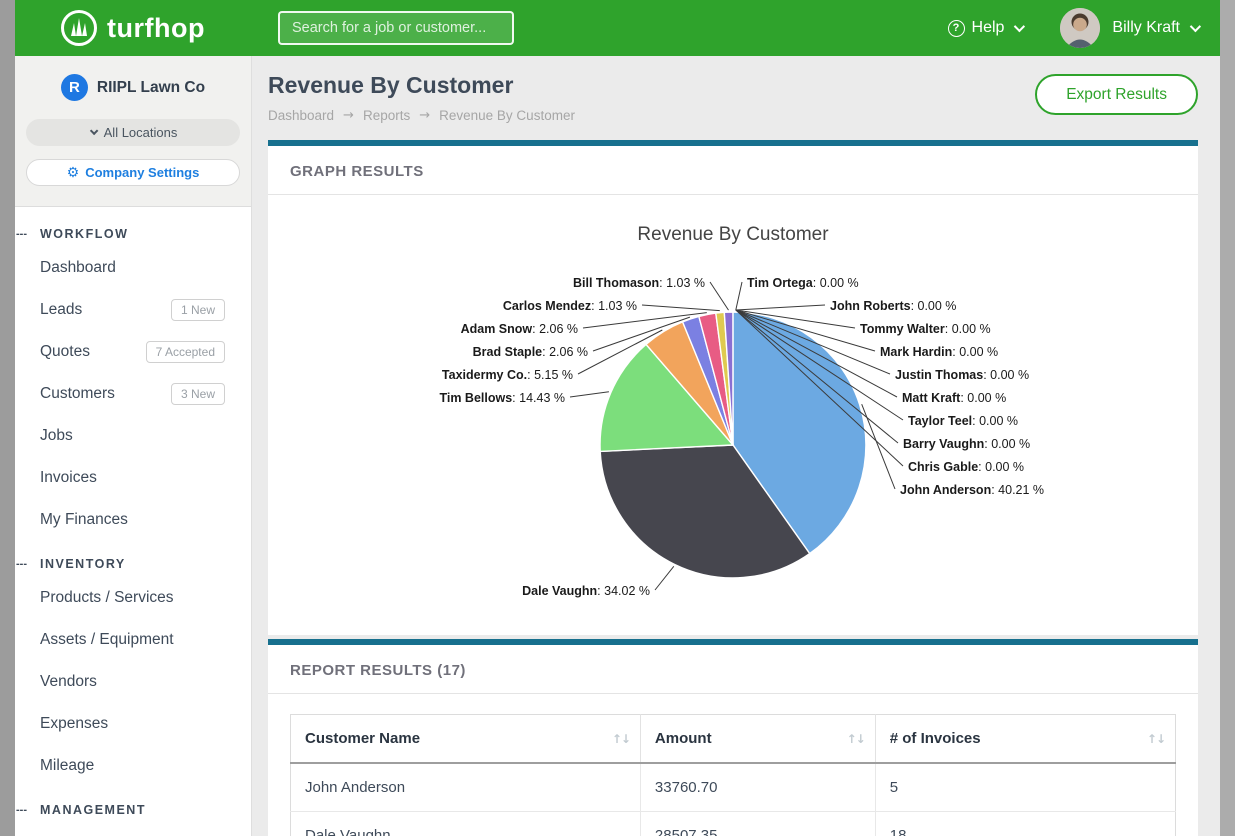 Image resolution: width=1235 pixels, height=836 pixels. I want to click on pie-label-dale-vaughn: Dale Vaughn: 34.02 %, so click(586, 591).